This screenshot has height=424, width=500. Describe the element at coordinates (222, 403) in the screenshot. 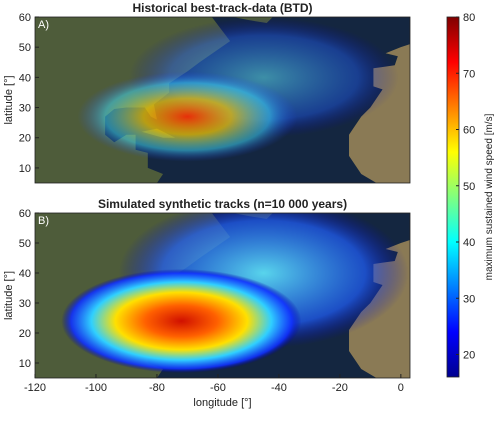

I see `x-axis-label: longitude [°]` at that location.